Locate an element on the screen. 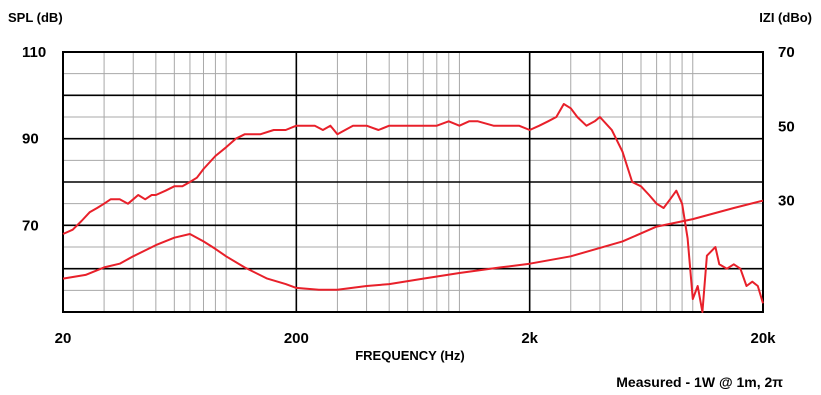 The image size is (821, 395). y-tick-label-left: 70 is located at coordinates (30, 225).